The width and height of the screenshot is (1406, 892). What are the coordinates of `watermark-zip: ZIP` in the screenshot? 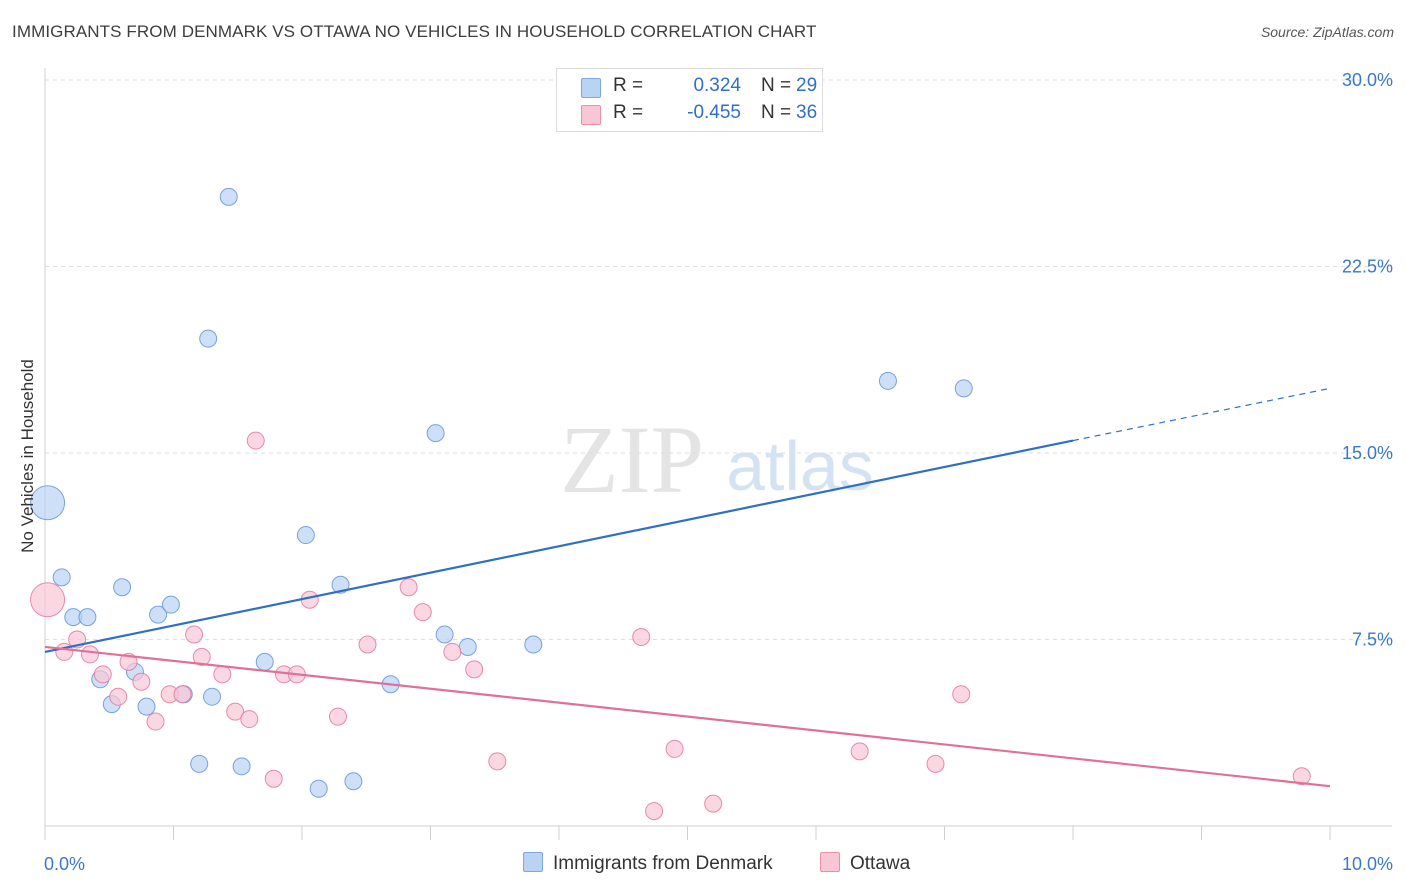 It's located at (632, 459).